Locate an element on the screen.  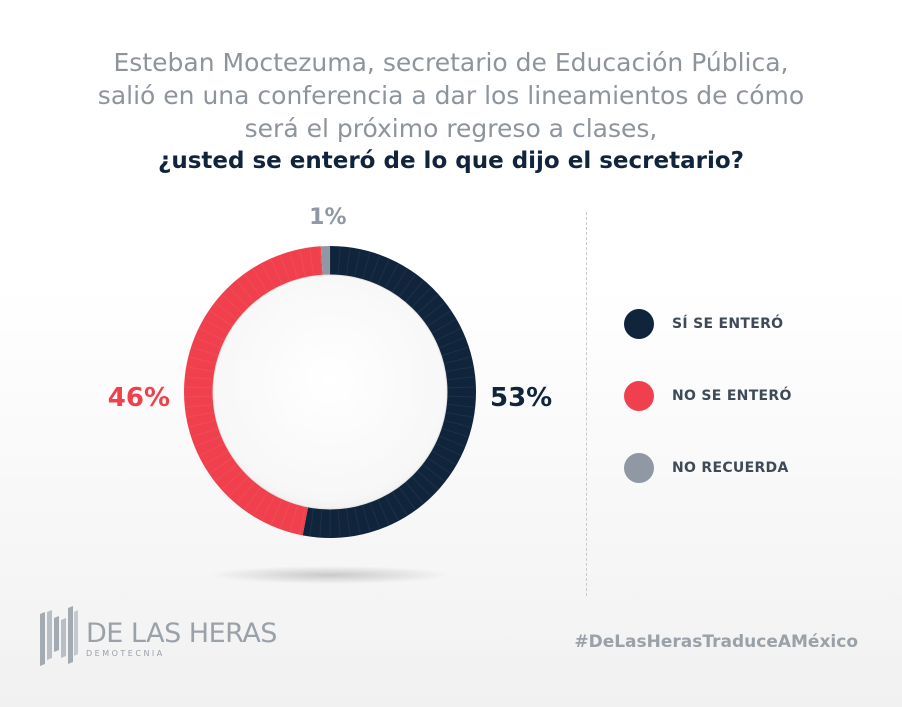
legend: SÍ SE ENTERÓ NO SE ENTERÓ NO RECUERDA is located at coordinates (708, 414).